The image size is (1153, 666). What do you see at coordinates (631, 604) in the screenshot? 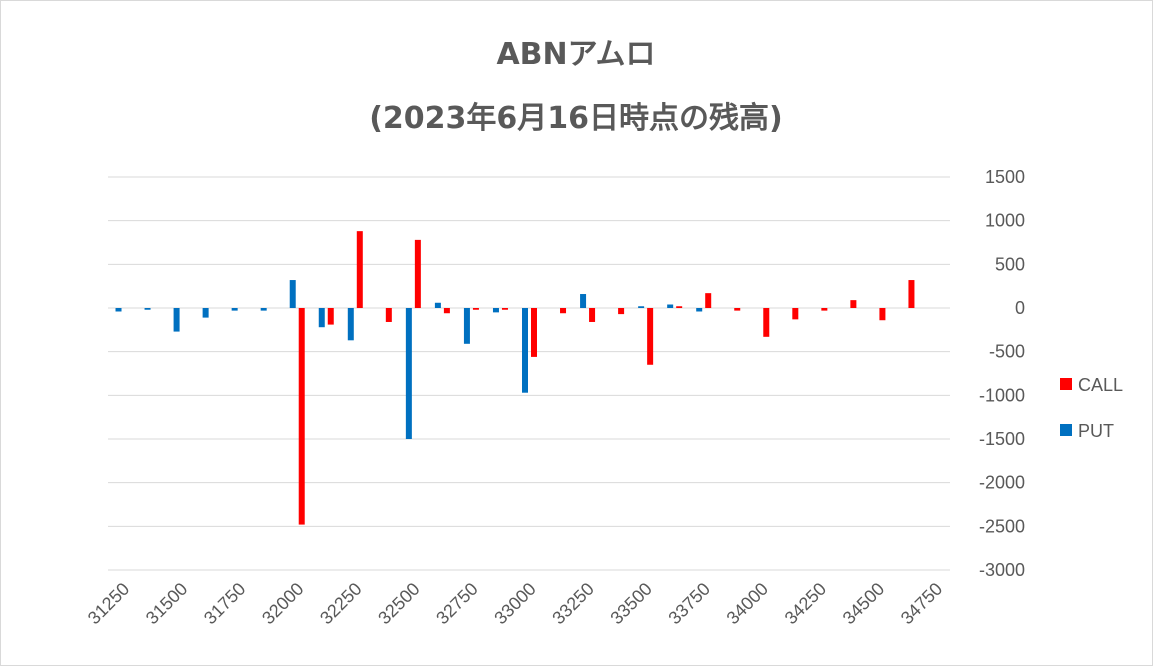
I see `x-tick-label: 33500` at bounding box center [631, 604].